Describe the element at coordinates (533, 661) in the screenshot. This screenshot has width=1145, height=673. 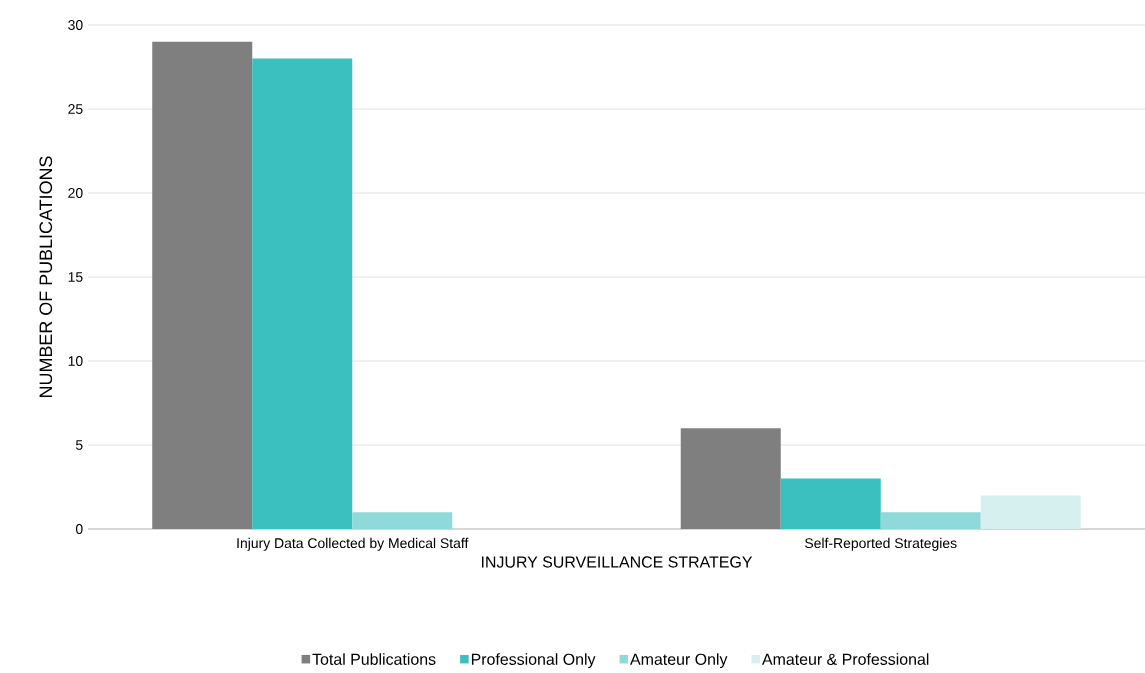
I see `legend-label: Professional Only` at that location.